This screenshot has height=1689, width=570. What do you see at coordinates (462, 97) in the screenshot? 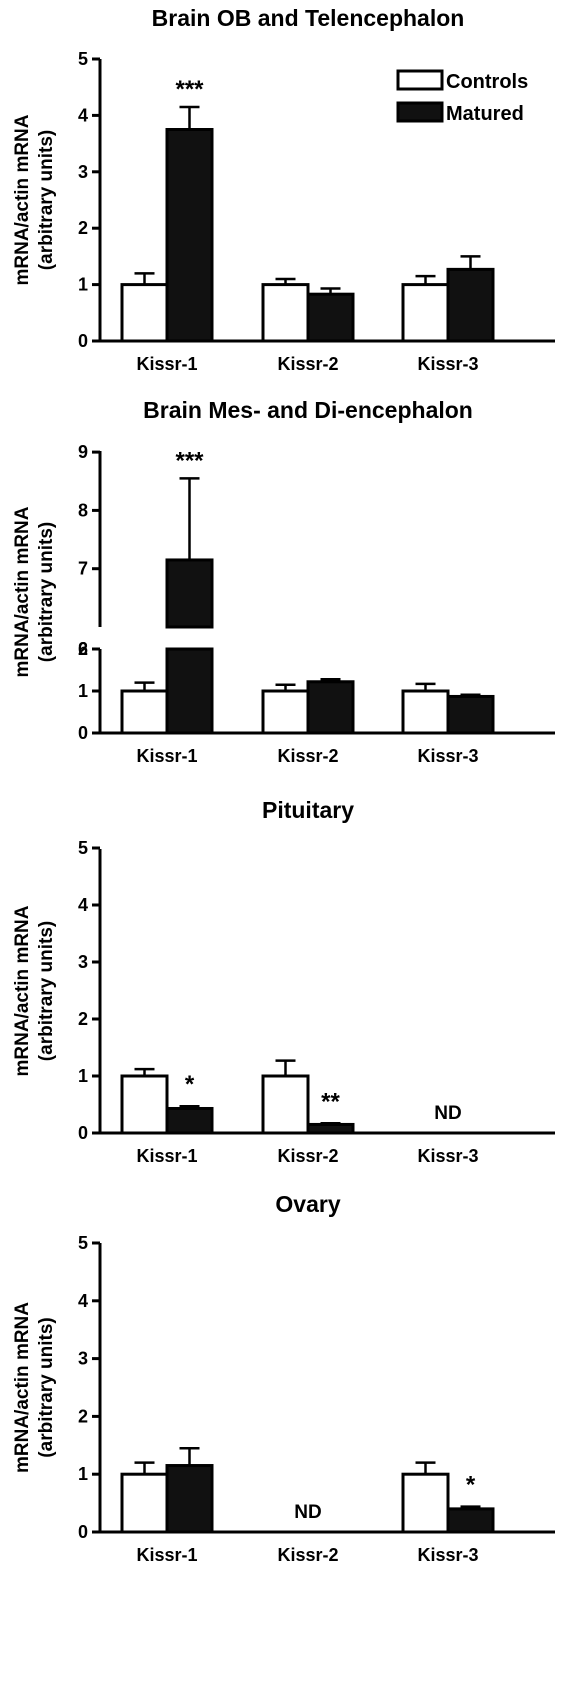
I see `legend: Controls Matured` at bounding box center [462, 97].